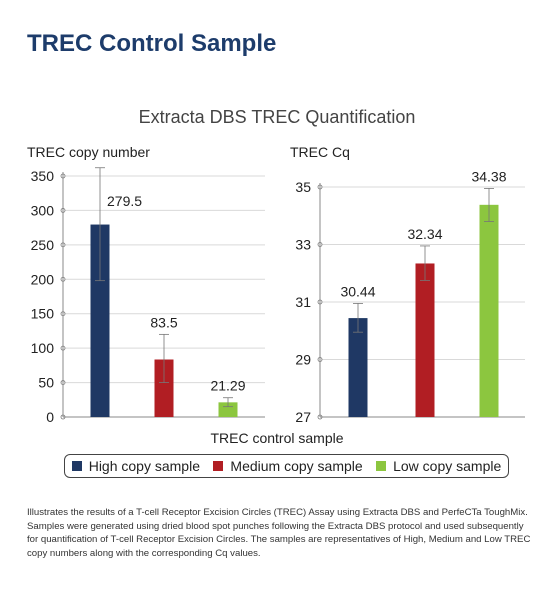 This screenshot has height=590, width=553. I want to click on legend-item-high: High copy sample, so click(135, 466).